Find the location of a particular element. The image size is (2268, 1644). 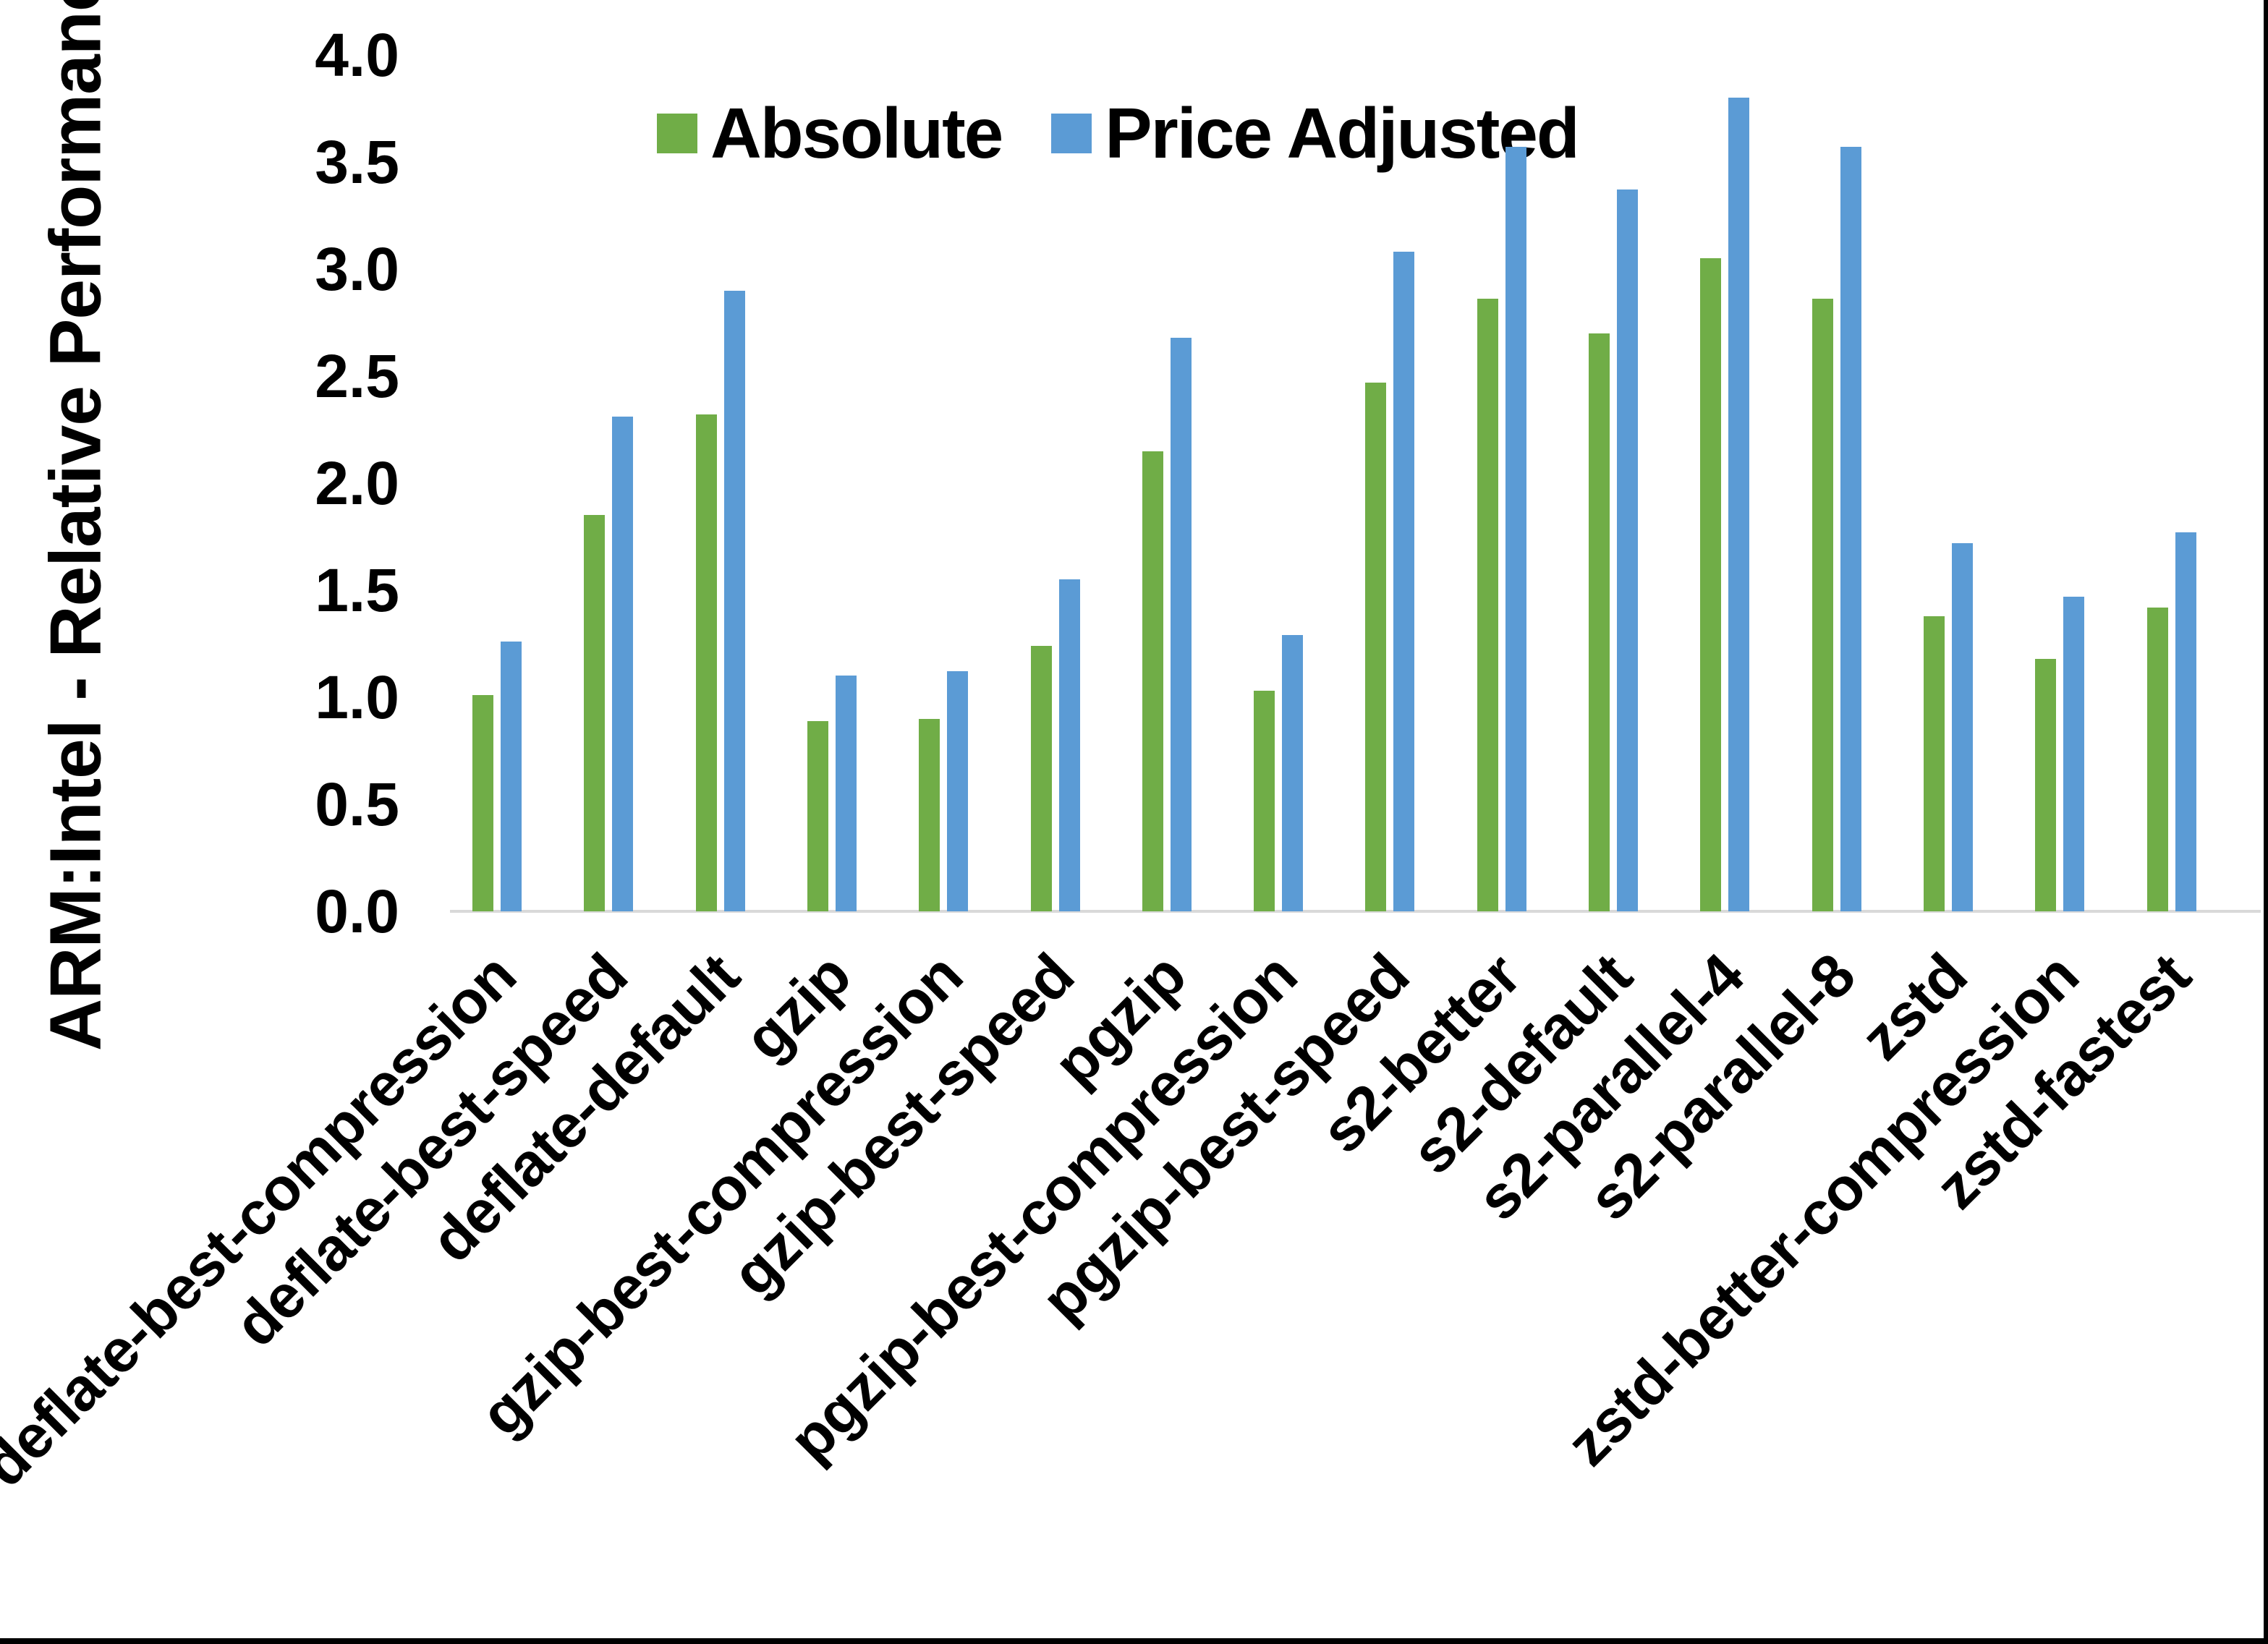

y-tick-label: 1.5 is located at coordinates (357, 590).